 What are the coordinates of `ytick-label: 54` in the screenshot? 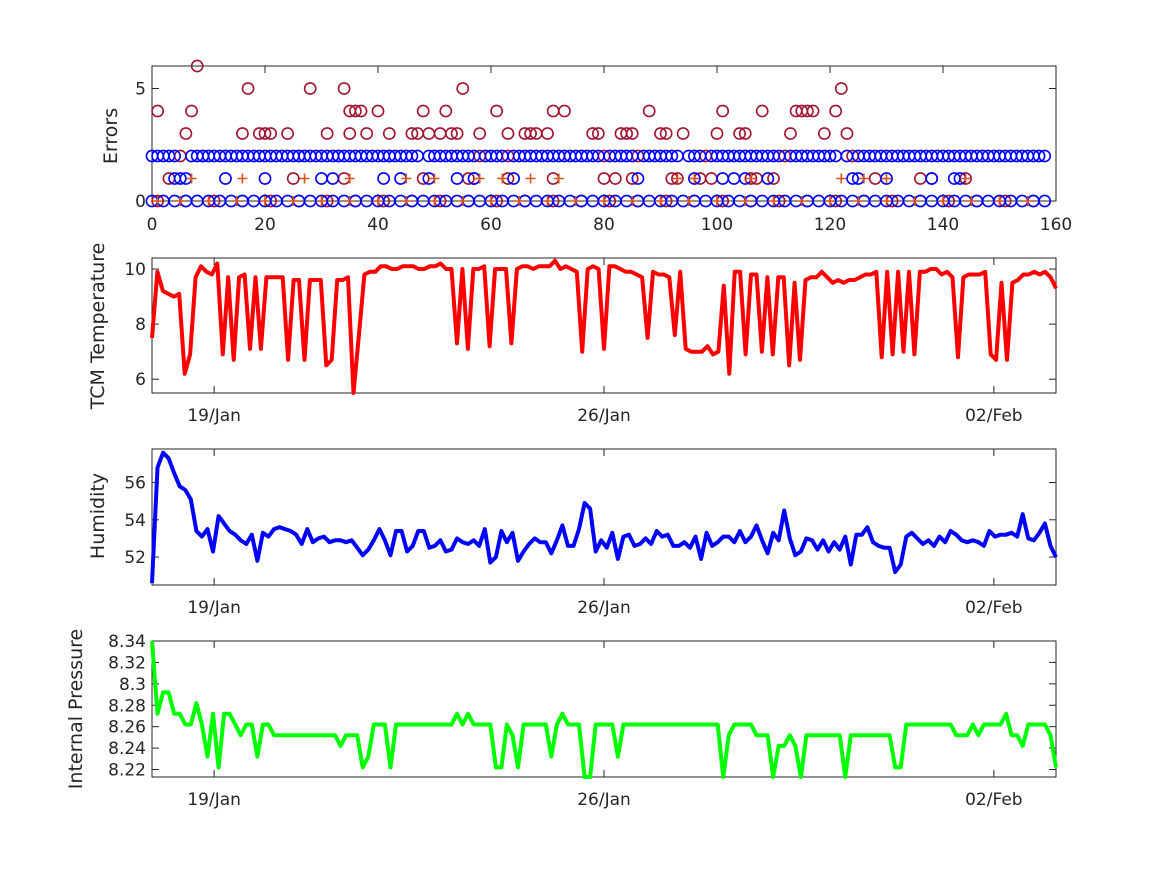 It's located at (135, 521).